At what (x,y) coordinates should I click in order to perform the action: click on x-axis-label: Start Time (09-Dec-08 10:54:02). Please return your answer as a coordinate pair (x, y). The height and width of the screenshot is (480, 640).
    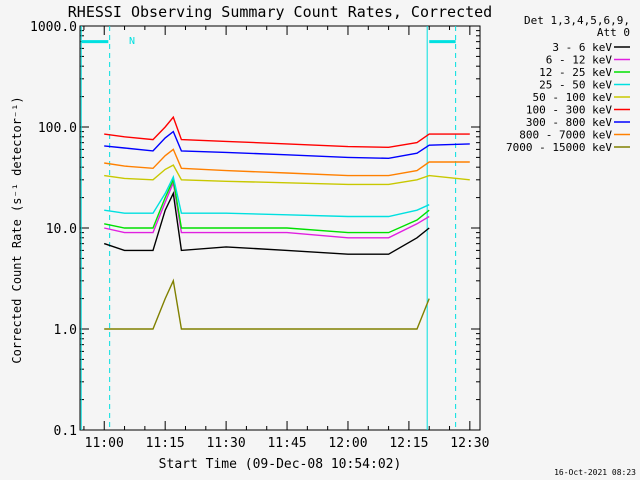
    Looking at the image, I should click on (280, 464).